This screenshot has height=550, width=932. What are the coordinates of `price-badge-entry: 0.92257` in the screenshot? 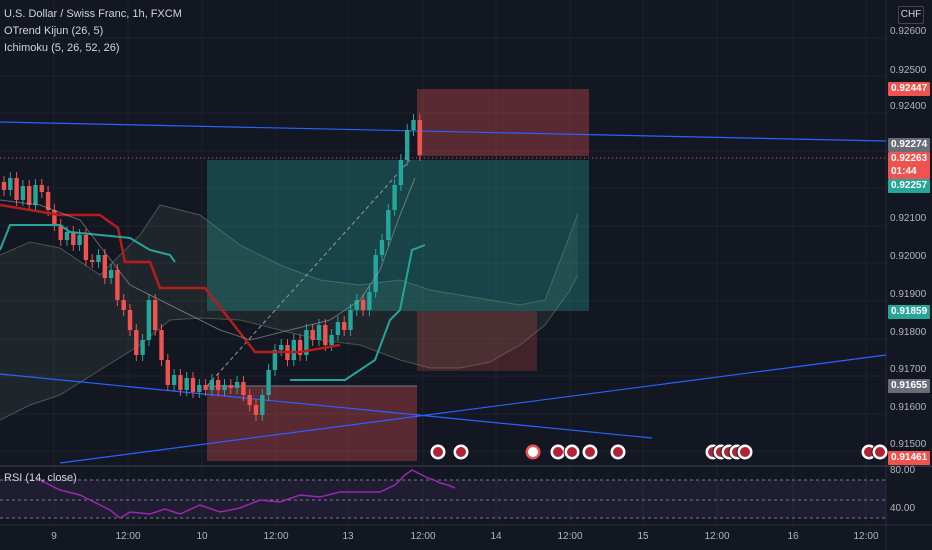 It's located at (909, 186).